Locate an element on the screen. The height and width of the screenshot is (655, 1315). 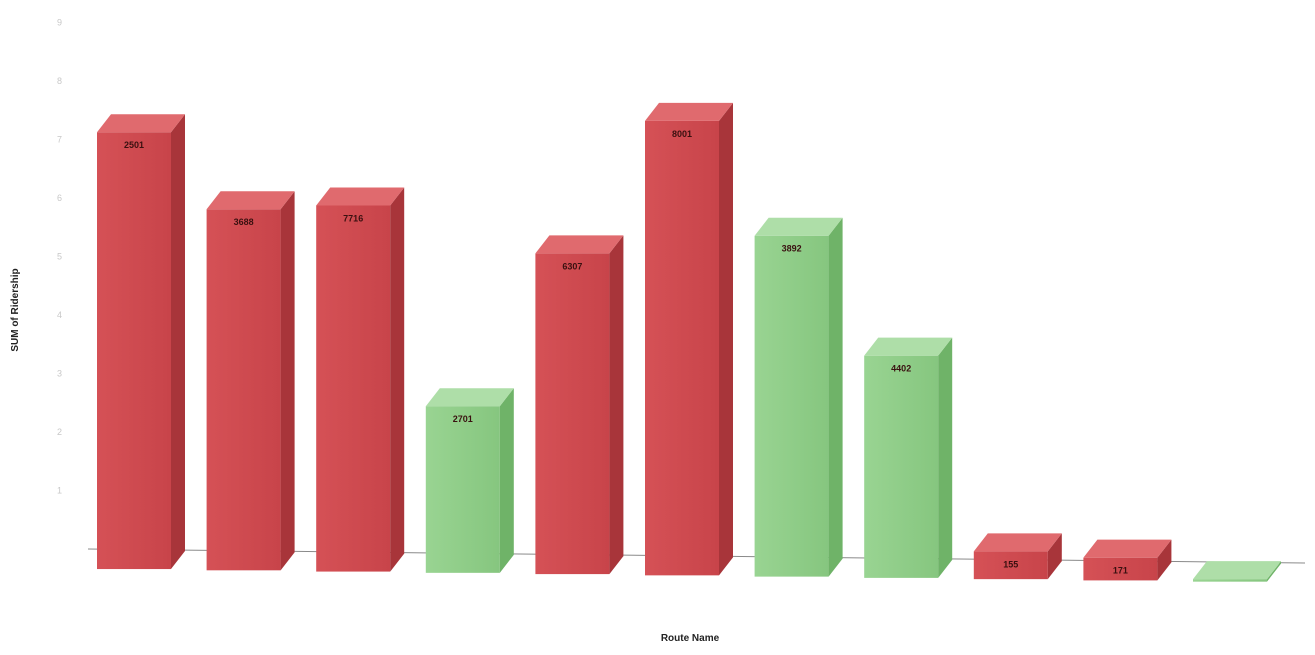
bar-data-label: 171 is located at coordinates (1120, 571).